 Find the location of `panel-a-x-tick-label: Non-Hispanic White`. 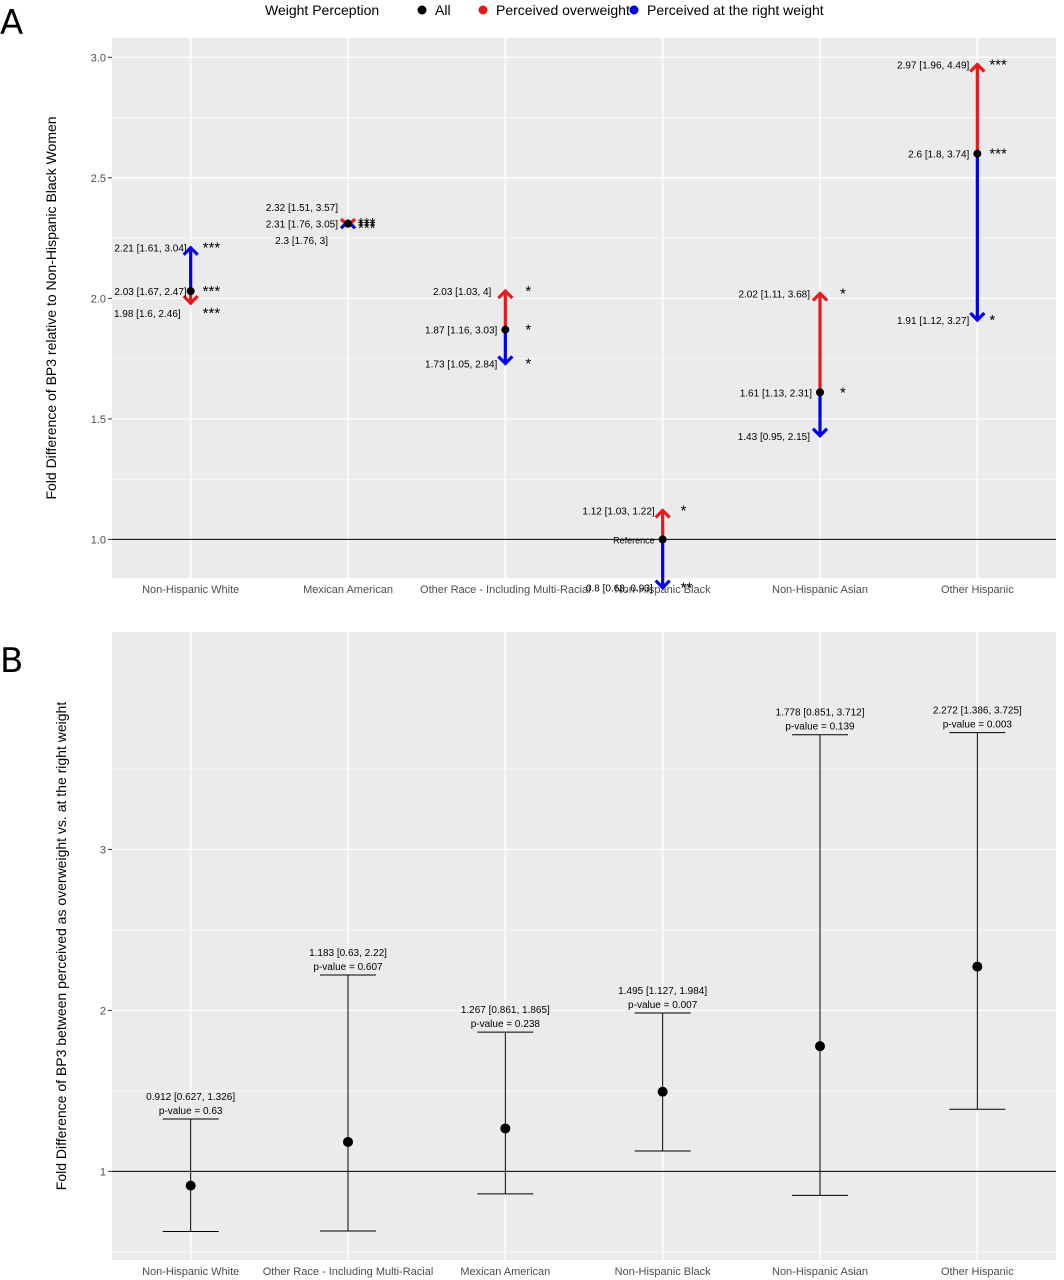

panel-a-x-tick-label: Non-Hispanic White is located at coordinates (190, 590).